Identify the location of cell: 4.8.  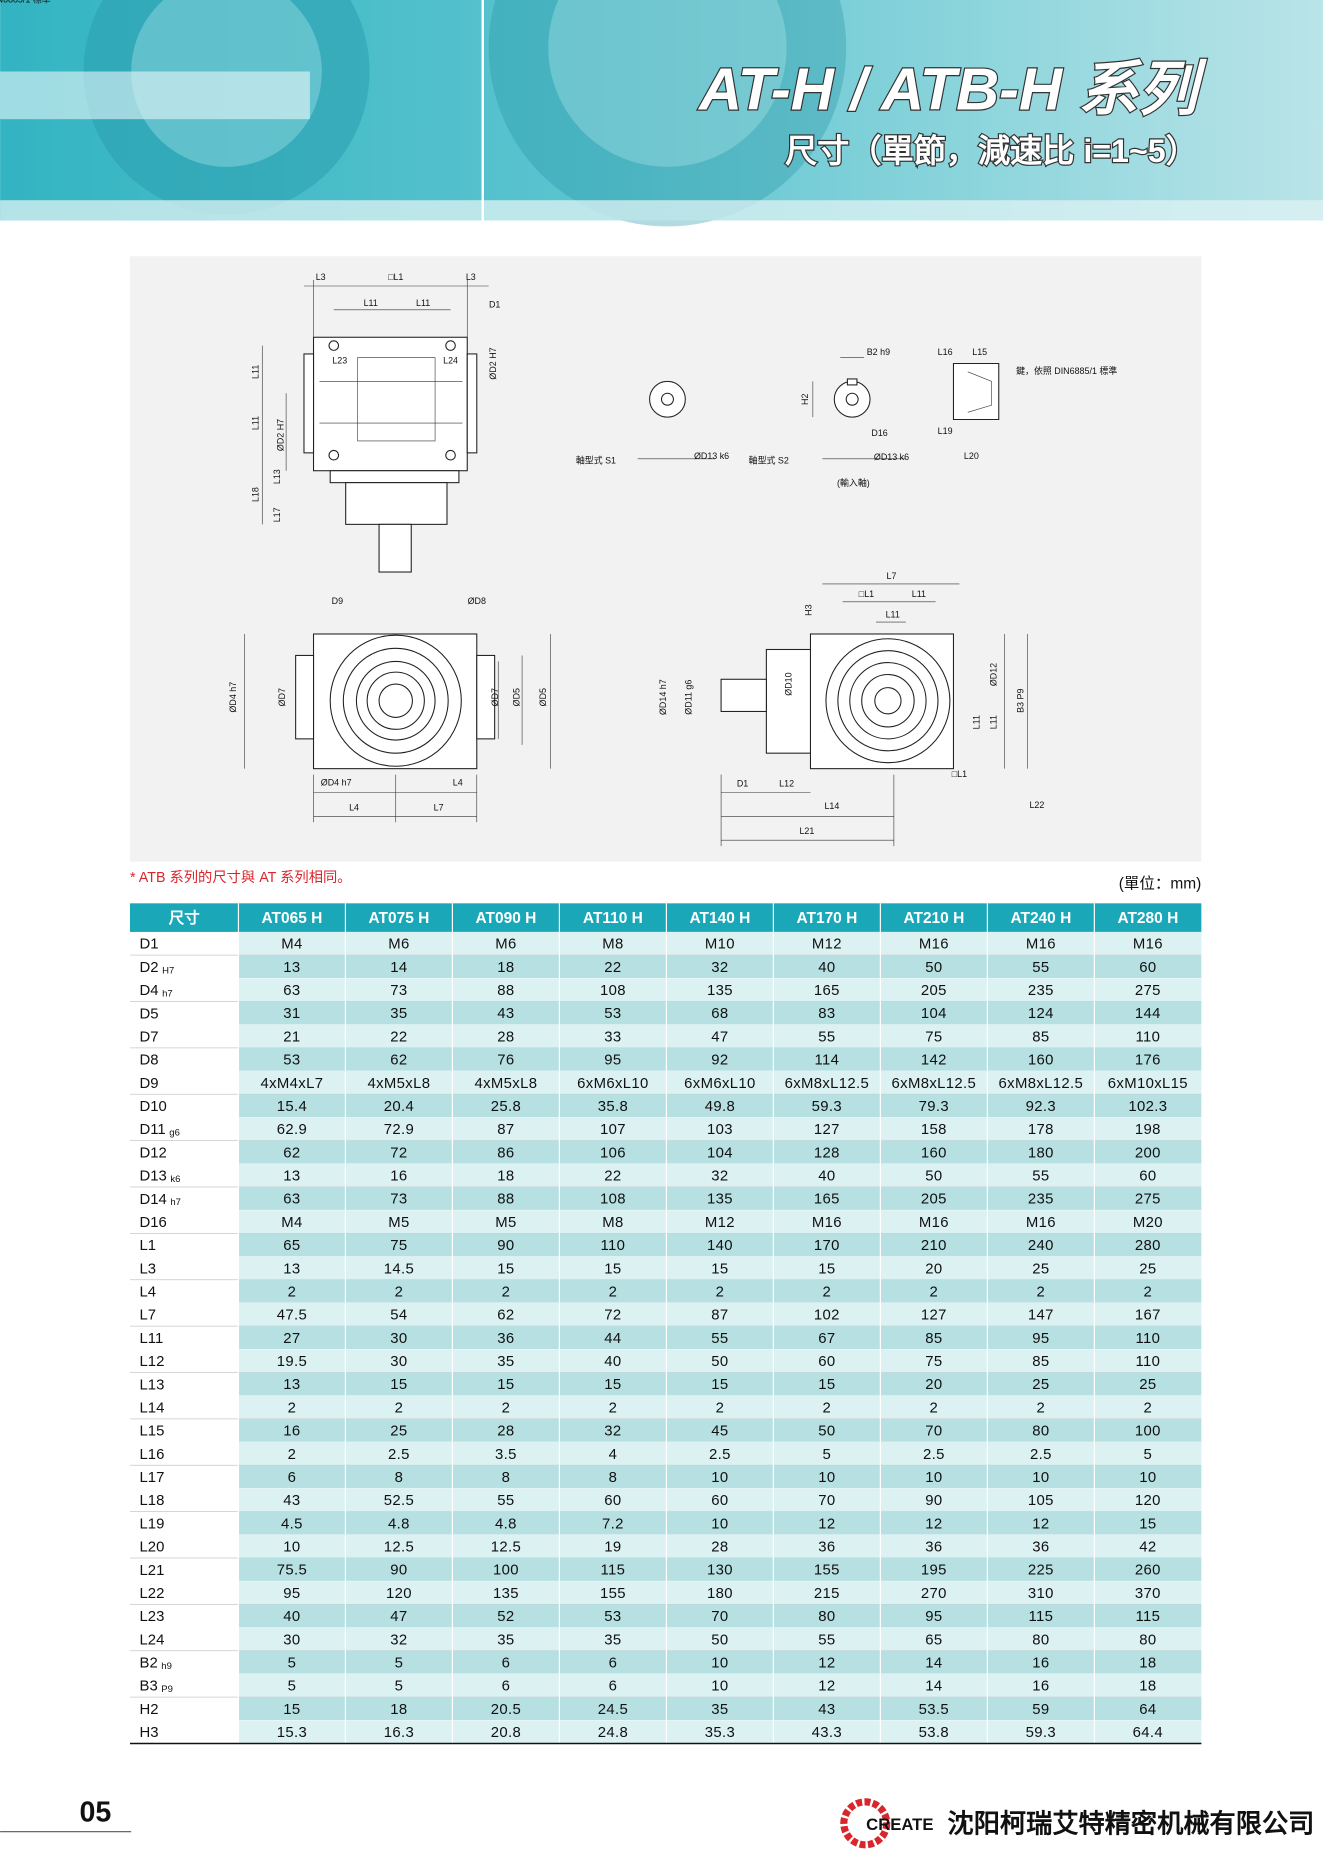
(399, 1524).